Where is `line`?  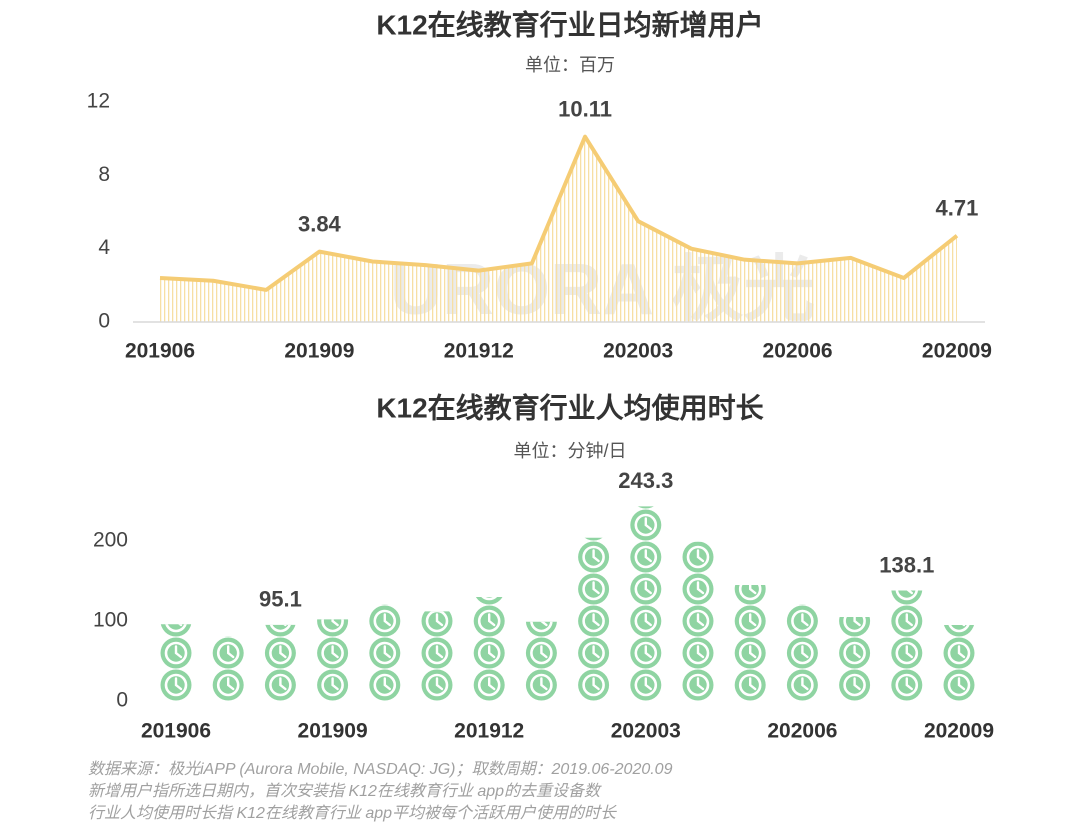
line is located at coordinates (559, 213).